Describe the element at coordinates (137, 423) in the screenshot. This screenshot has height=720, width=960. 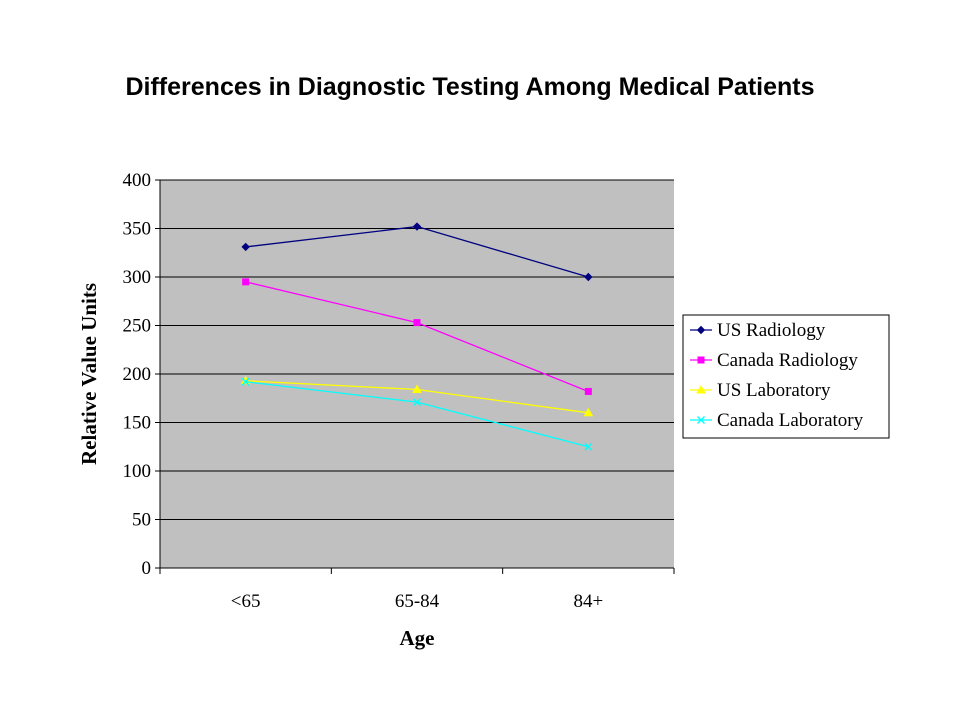
I see `y-tick-label: 150` at that location.